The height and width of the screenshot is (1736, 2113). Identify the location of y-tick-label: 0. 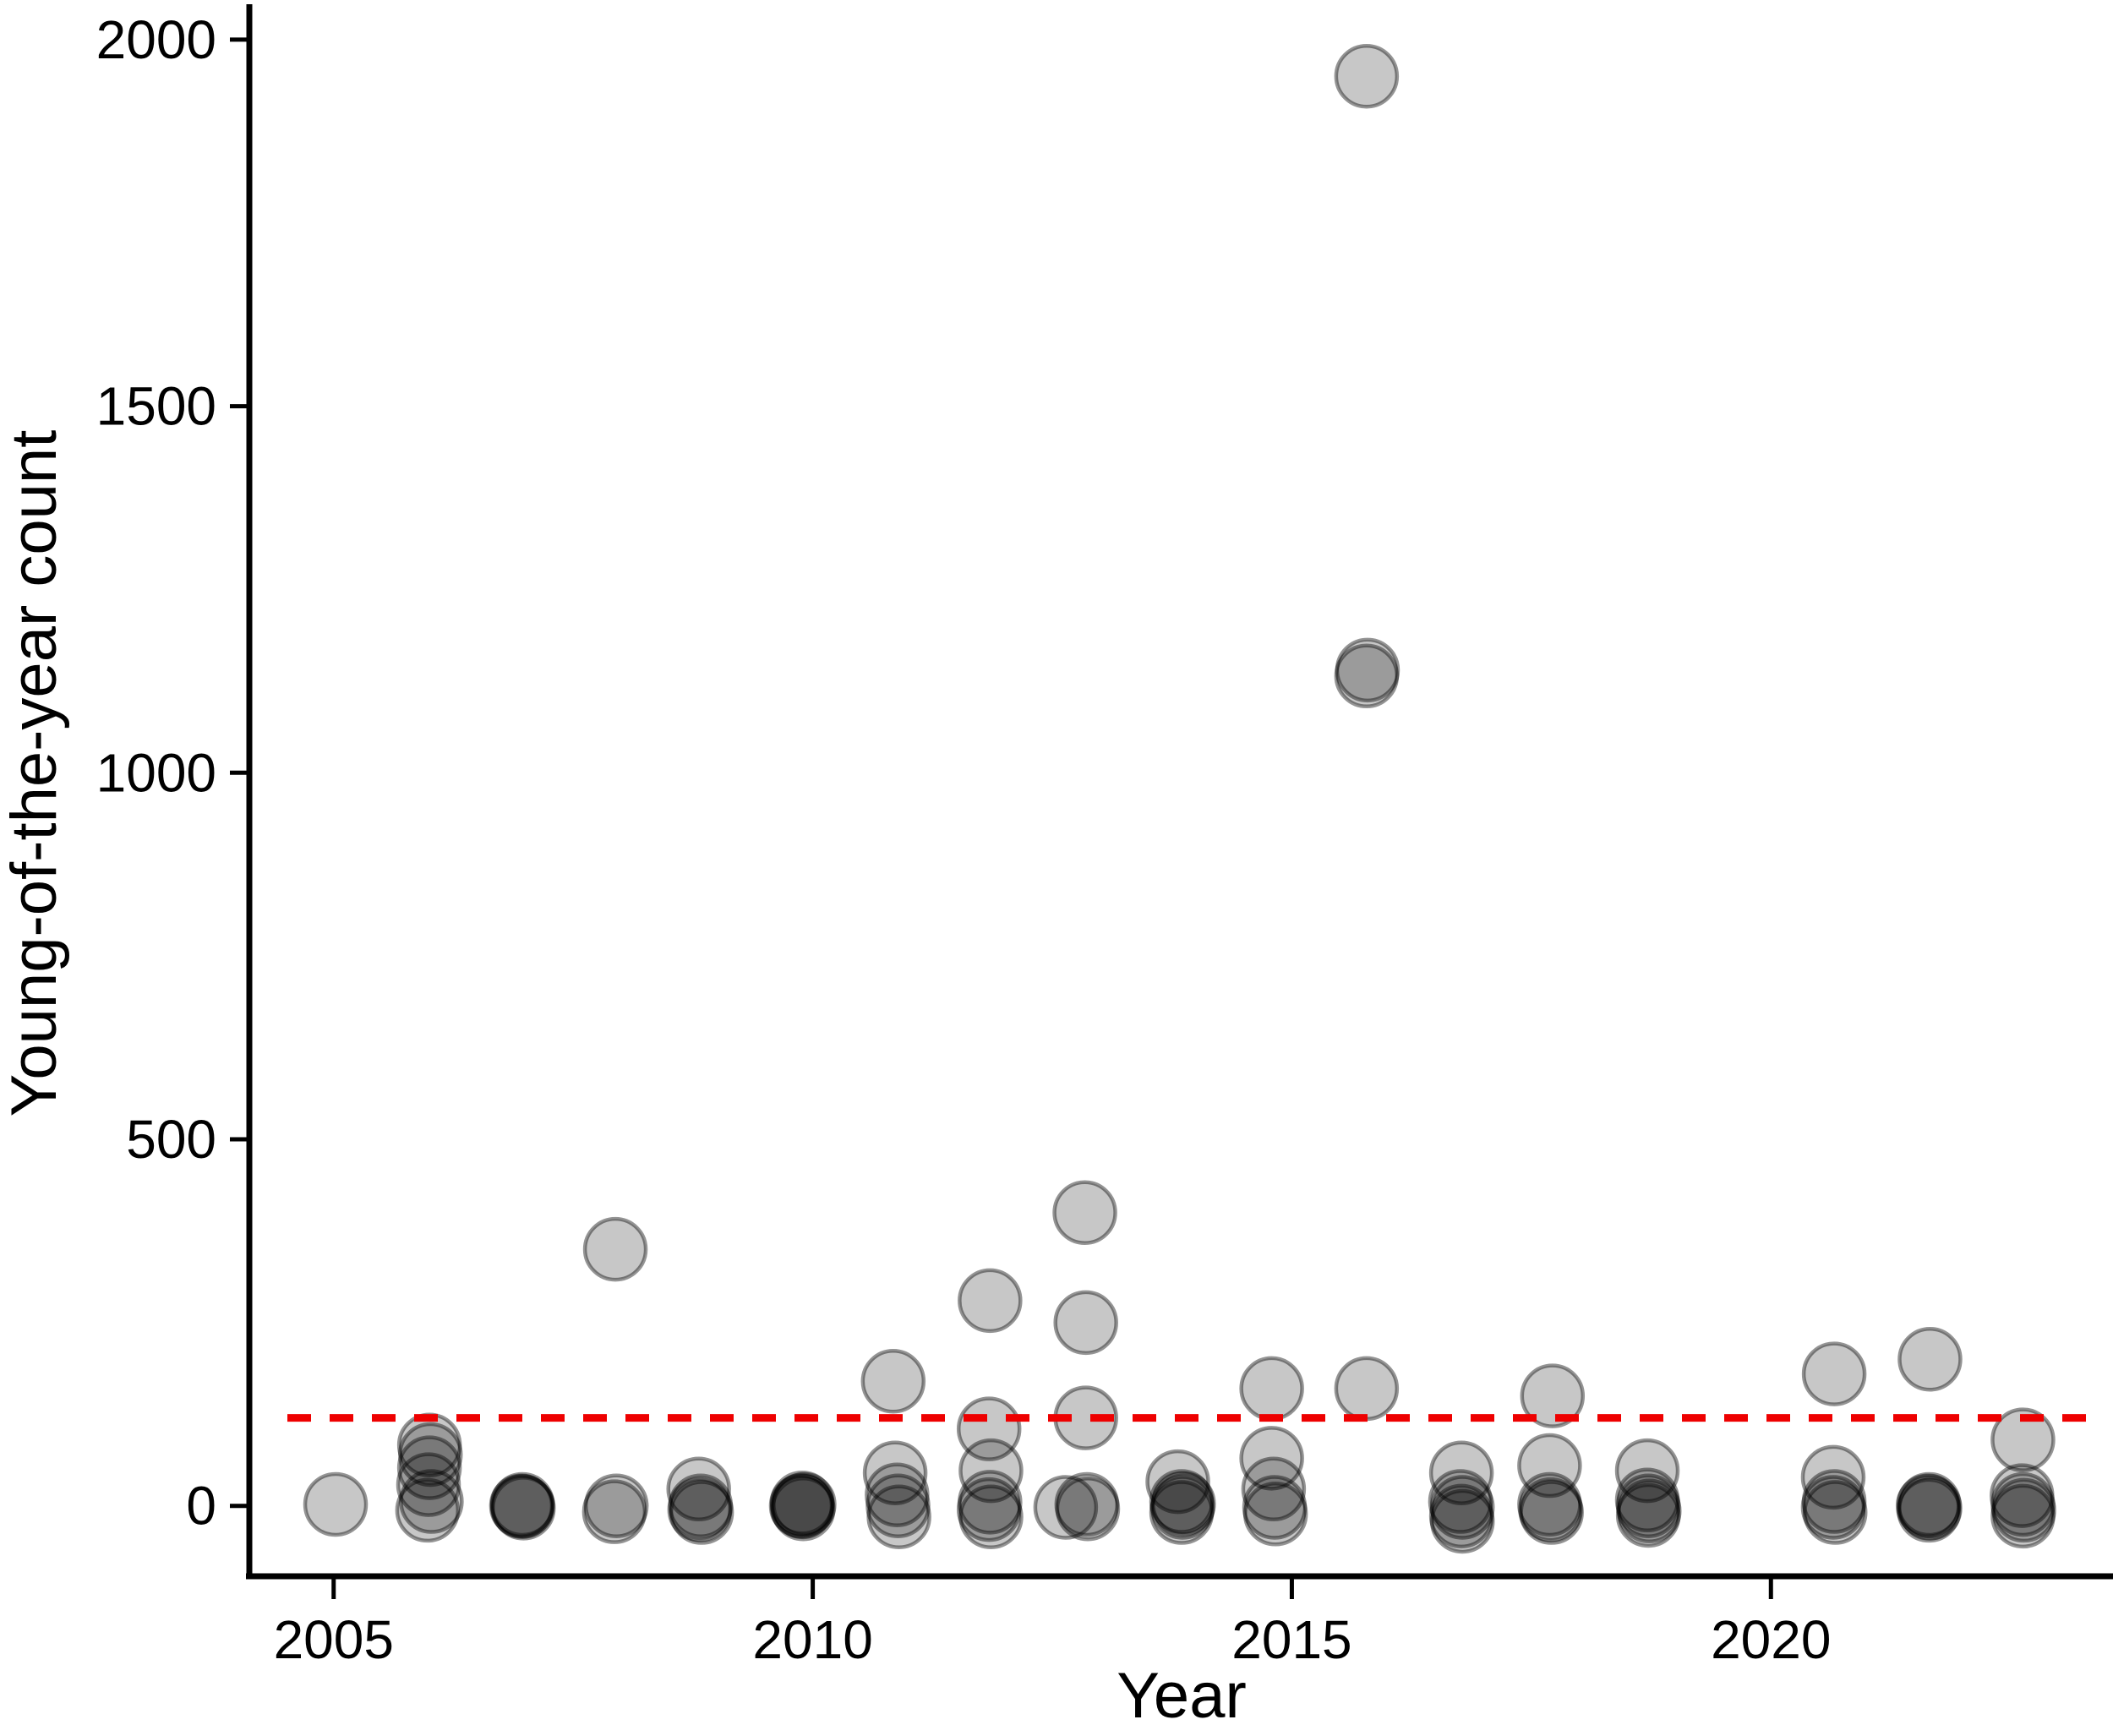
(201, 1506).